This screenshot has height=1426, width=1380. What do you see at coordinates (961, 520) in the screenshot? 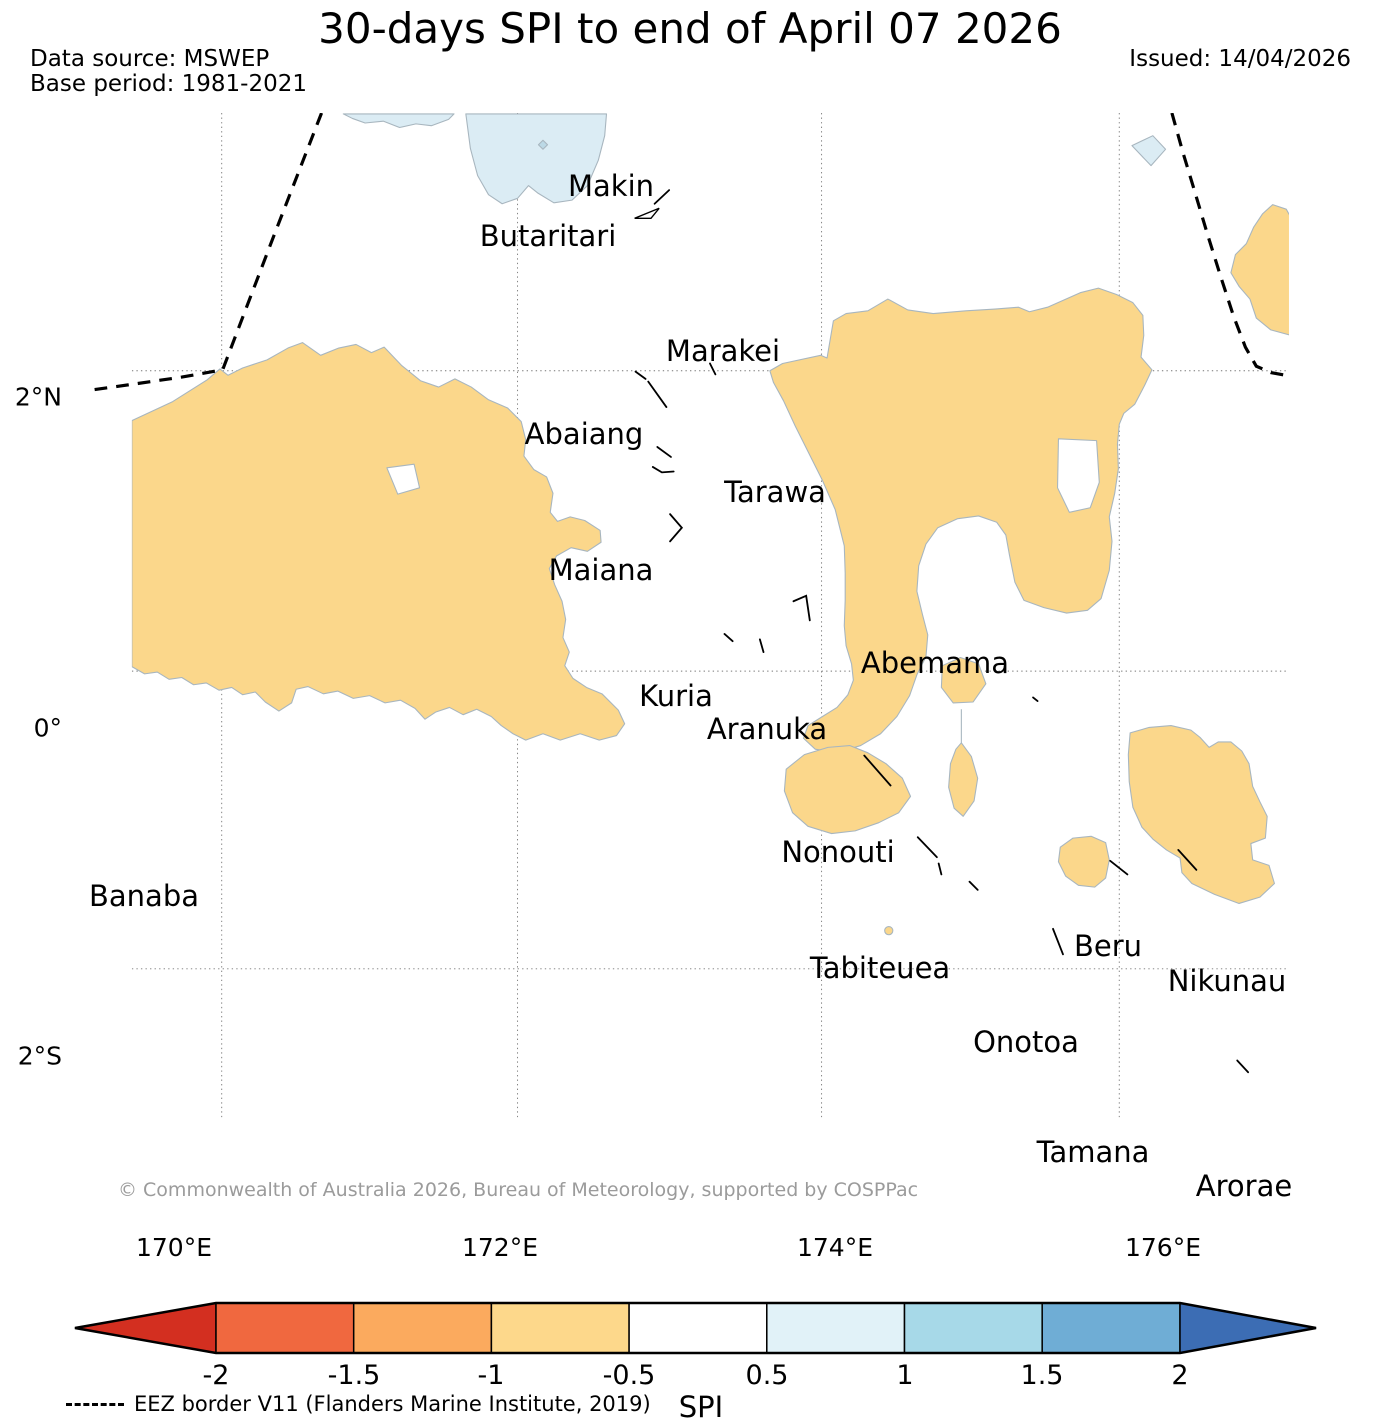
I see `dry-patch-east-large` at bounding box center [961, 520].